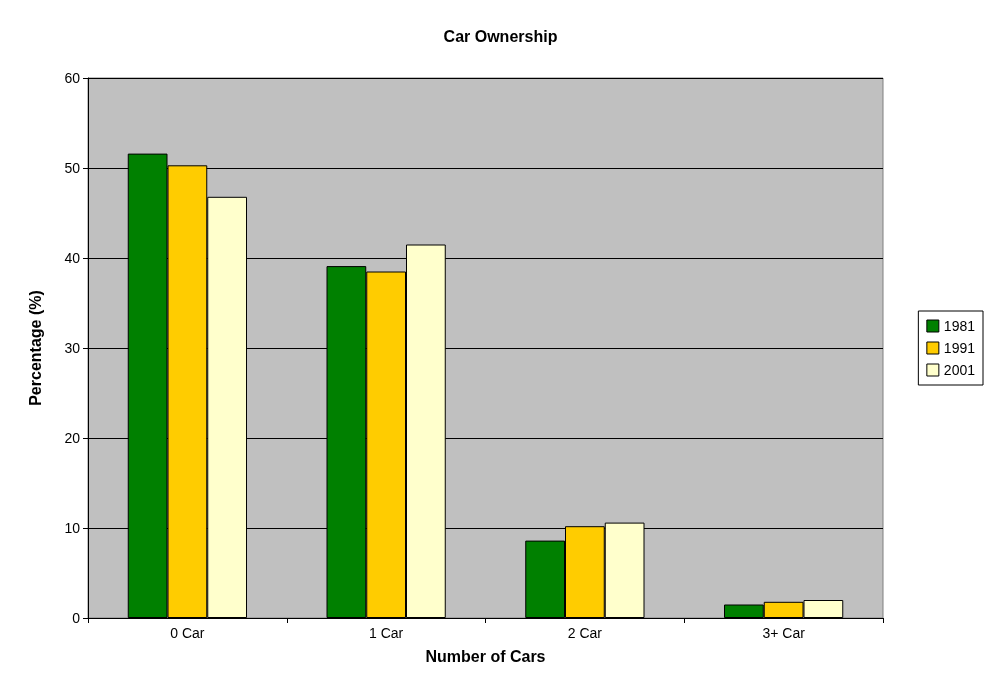 The height and width of the screenshot is (698, 1005). I want to click on x-tick-label: 0 Car, so click(187, 633).